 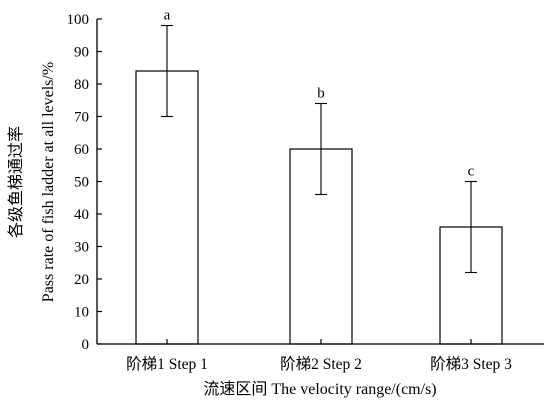 I want to click on x-category-label: 阶梯2 Step 2, so click(x=321, y=364).